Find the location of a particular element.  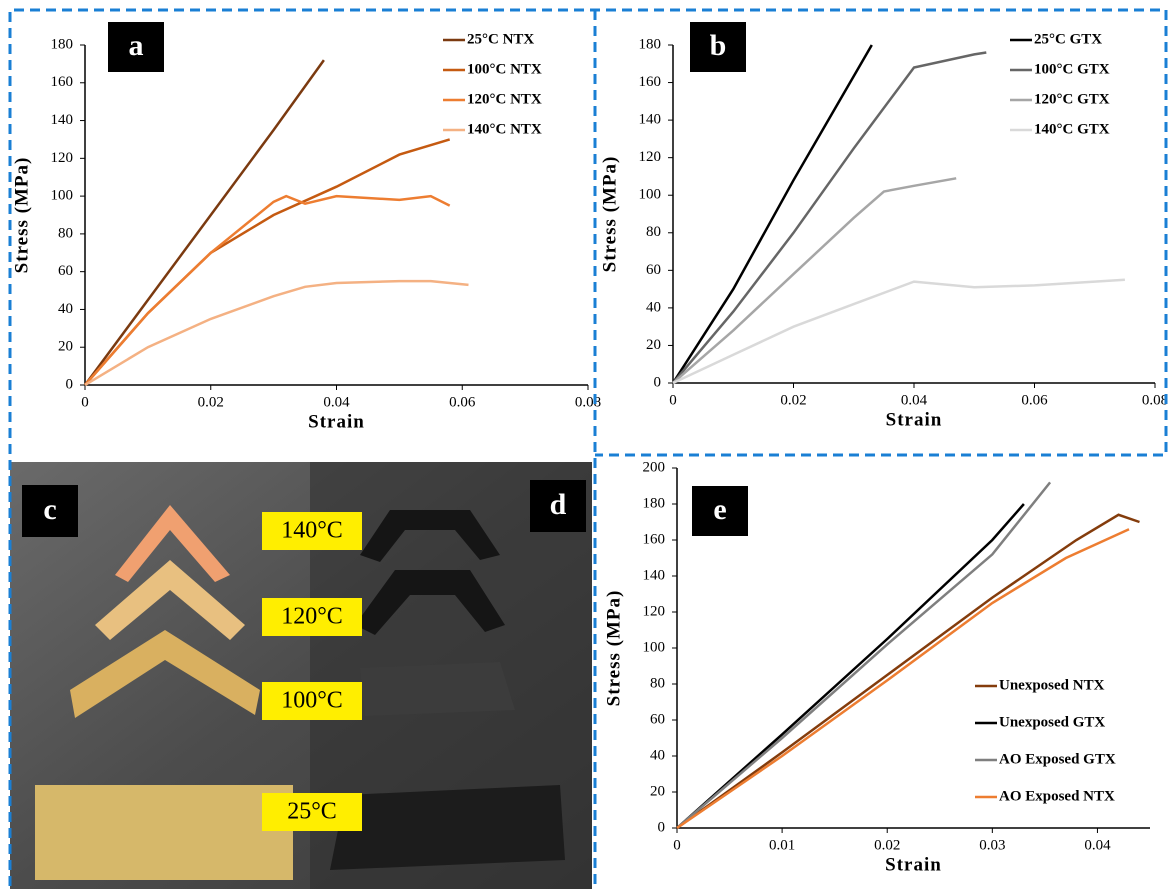

x-tick-label: 0.03 is located at coordinates (992, 845).